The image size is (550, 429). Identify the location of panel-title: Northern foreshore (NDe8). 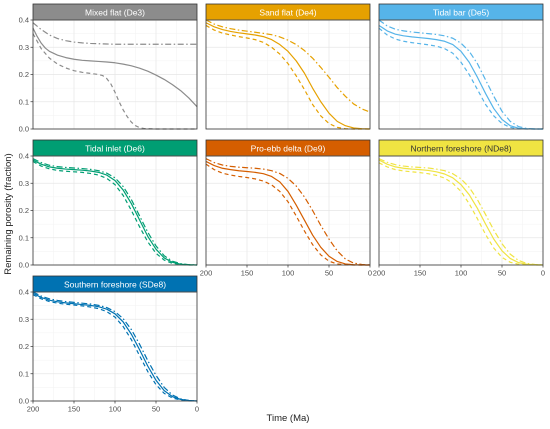
(460, 148).